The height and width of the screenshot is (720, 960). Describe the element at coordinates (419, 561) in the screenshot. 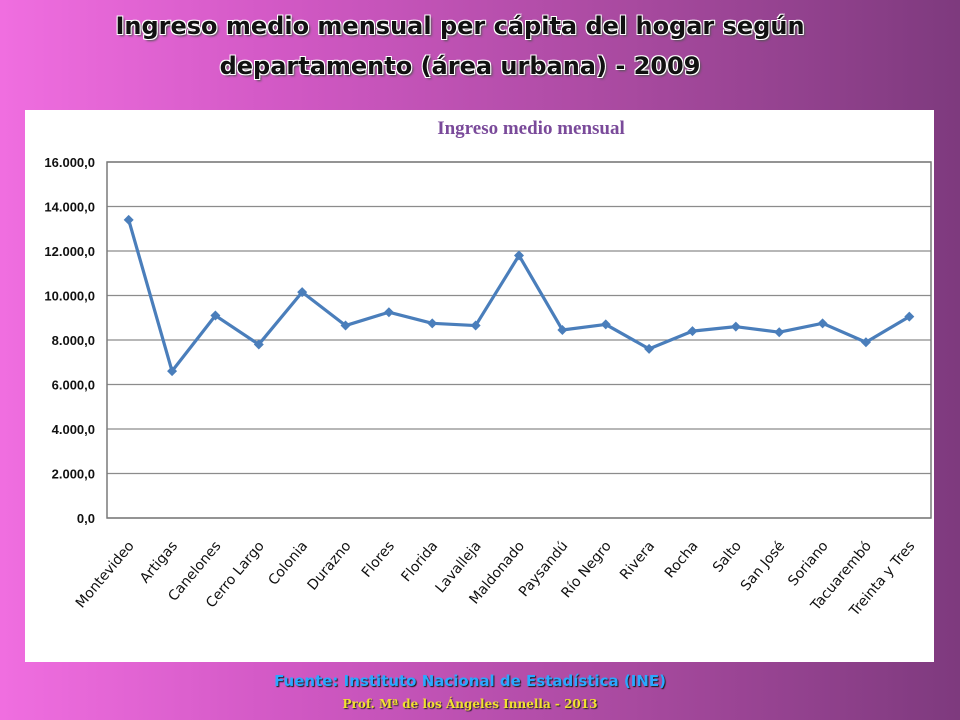

I see `x-tick-label: Florida` at that location.